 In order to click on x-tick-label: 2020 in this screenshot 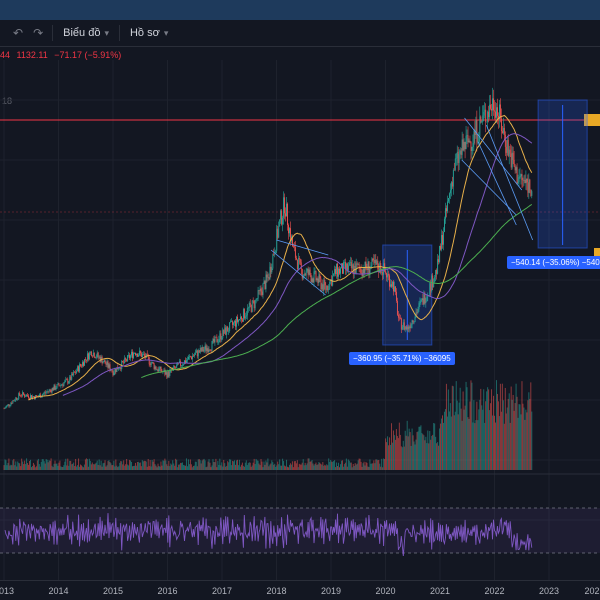, I will do `click(385, 591)`.